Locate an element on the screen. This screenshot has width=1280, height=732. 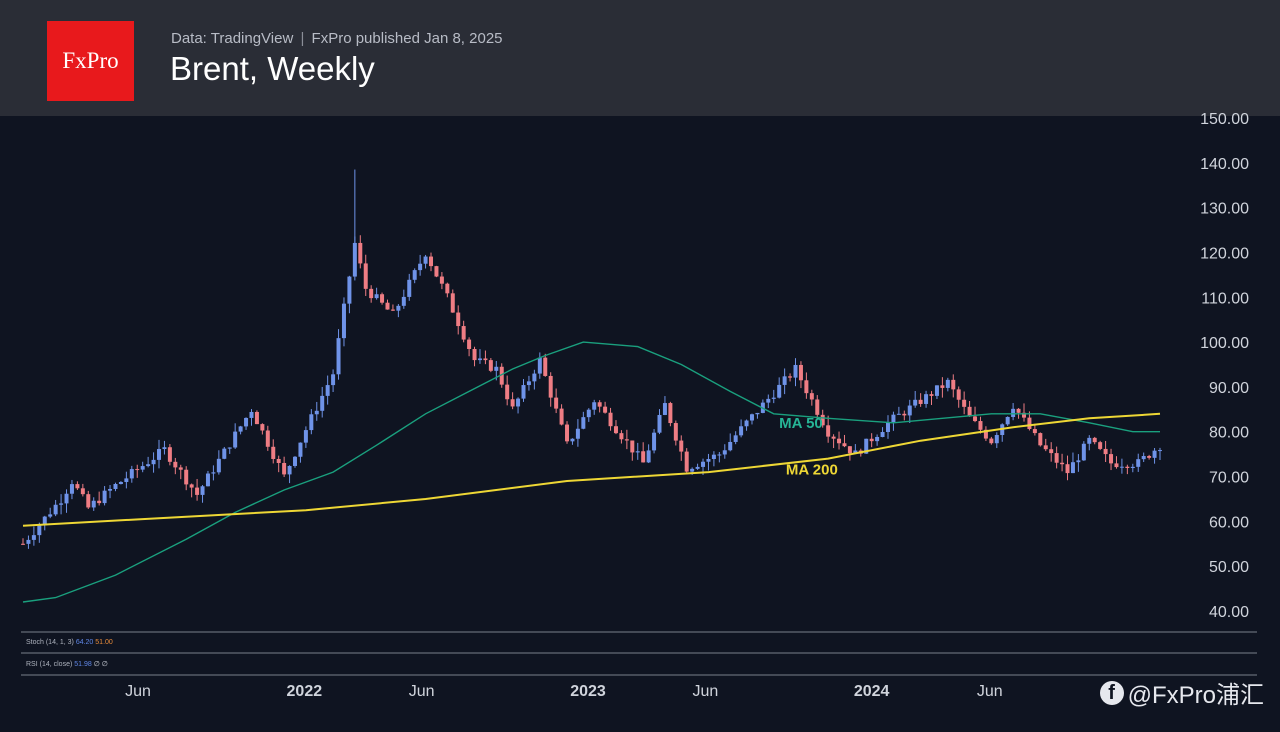
y-tick-label: 60.00 is located at coordinates (1229, 522).